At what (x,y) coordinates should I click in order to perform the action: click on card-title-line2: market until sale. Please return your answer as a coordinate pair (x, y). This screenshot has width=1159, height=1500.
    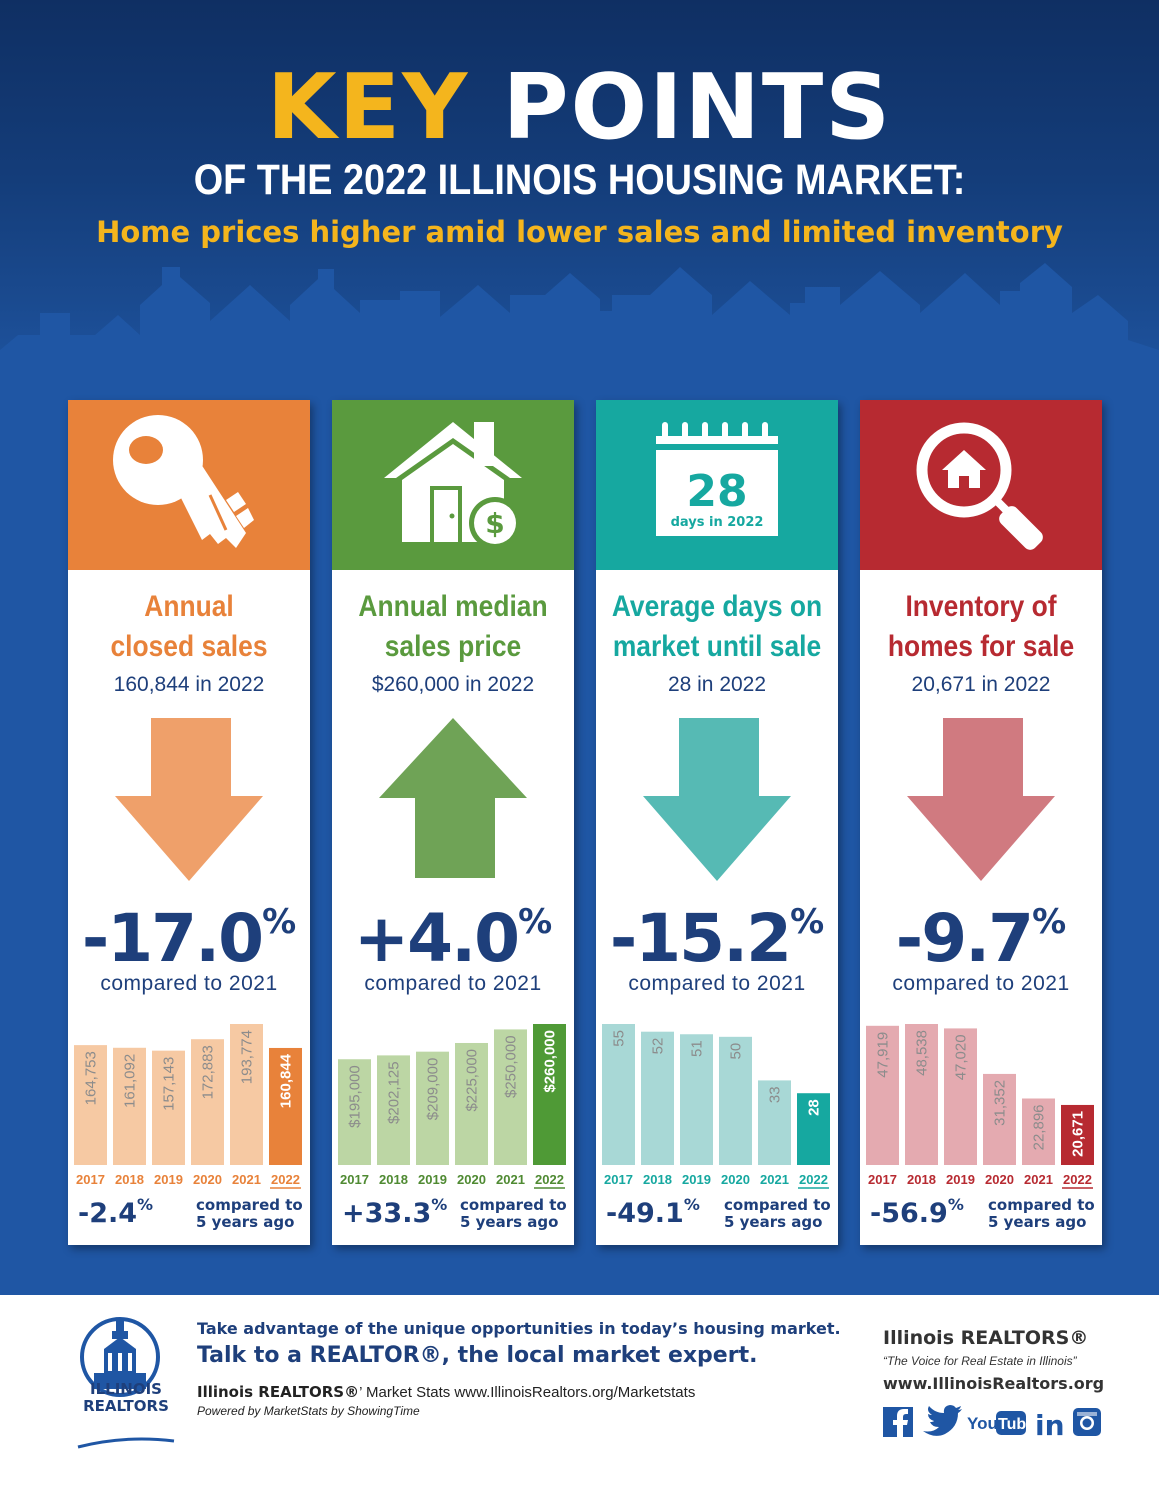
    Looking at the image, I should click on (717, 646).